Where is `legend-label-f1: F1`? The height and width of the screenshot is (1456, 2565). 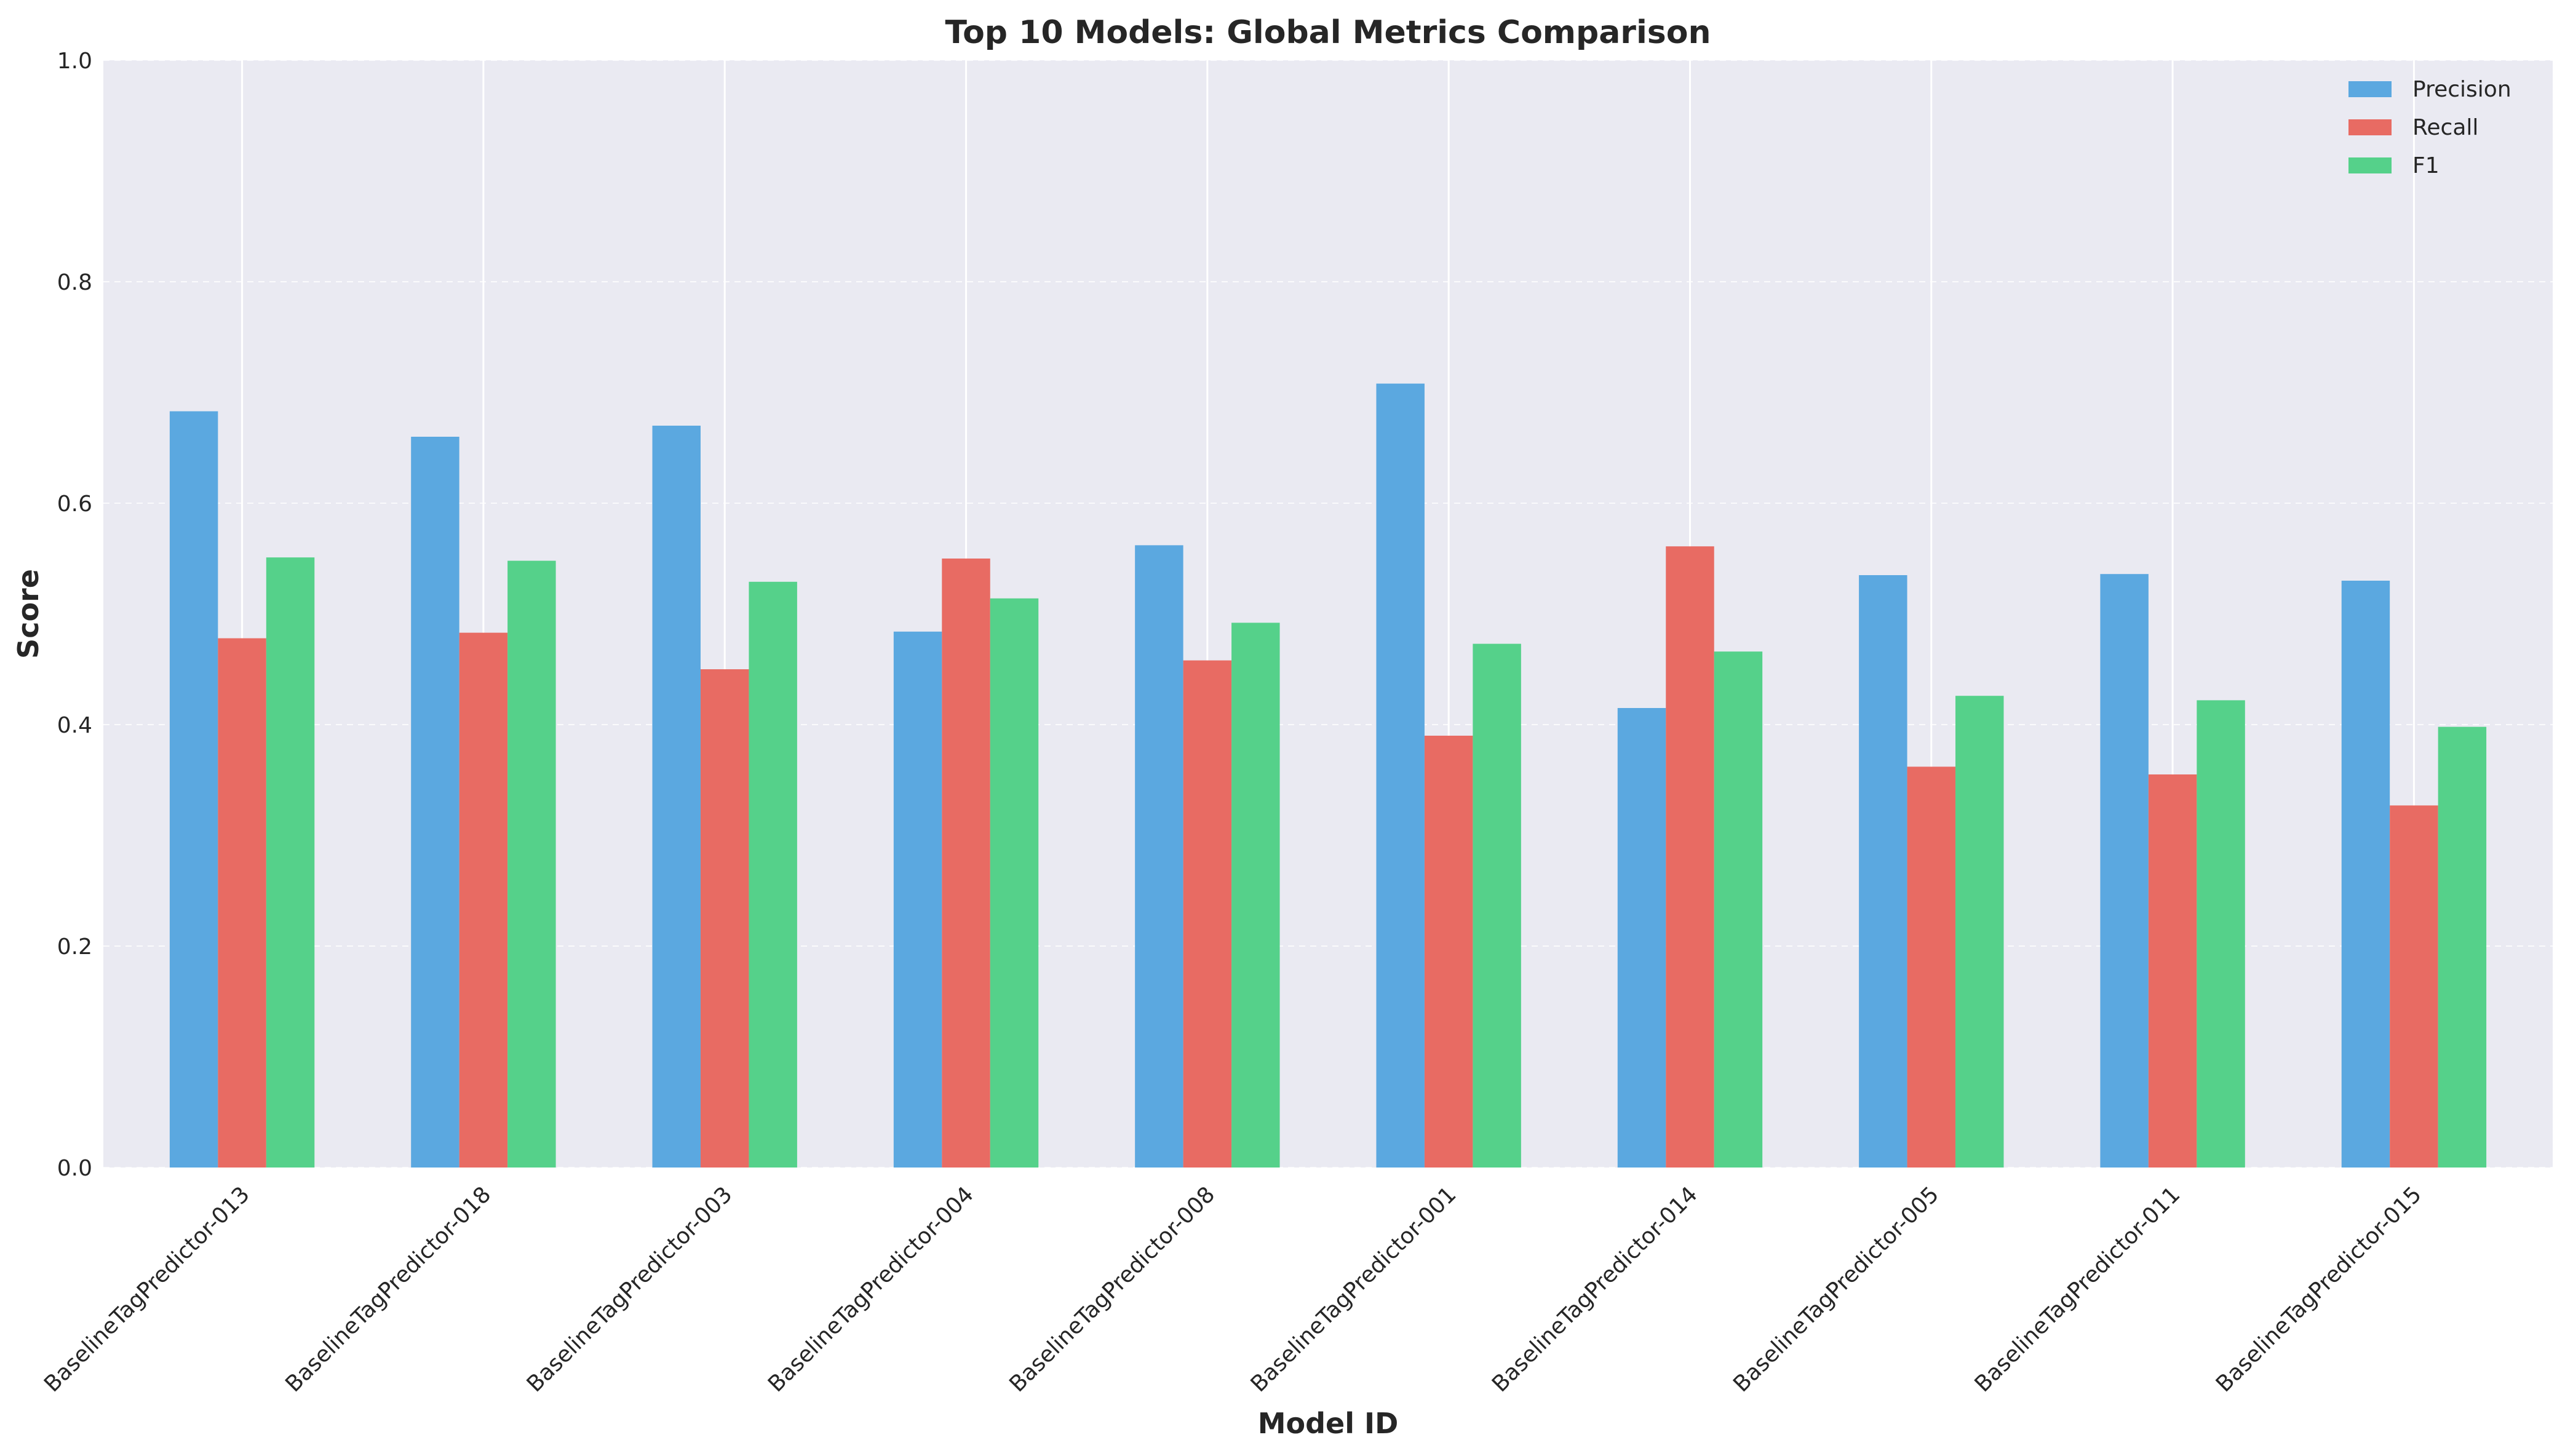 legend-label-f1: F1 is located at coordinates (2426, 165).